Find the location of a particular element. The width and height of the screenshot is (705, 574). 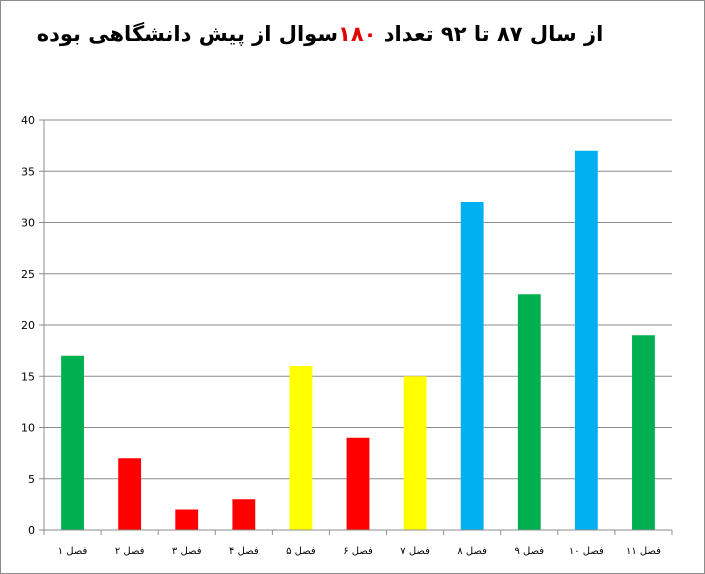

x-tick-label: فصل ۵ is located at coordinates (301, 551).